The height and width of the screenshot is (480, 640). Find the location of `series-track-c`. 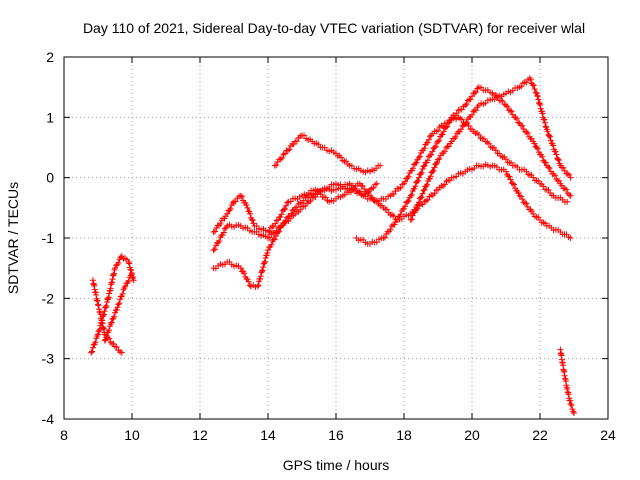

series-track-c is located at coordinates (118, 307).